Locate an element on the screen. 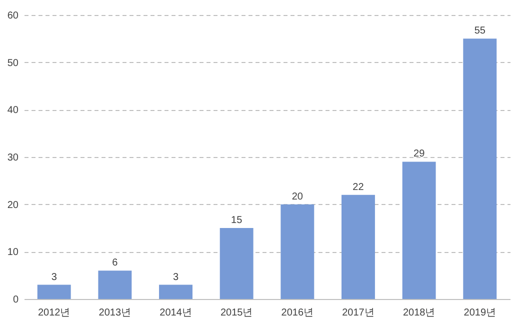  data-label: 55 is located at coordinates (480, 31).